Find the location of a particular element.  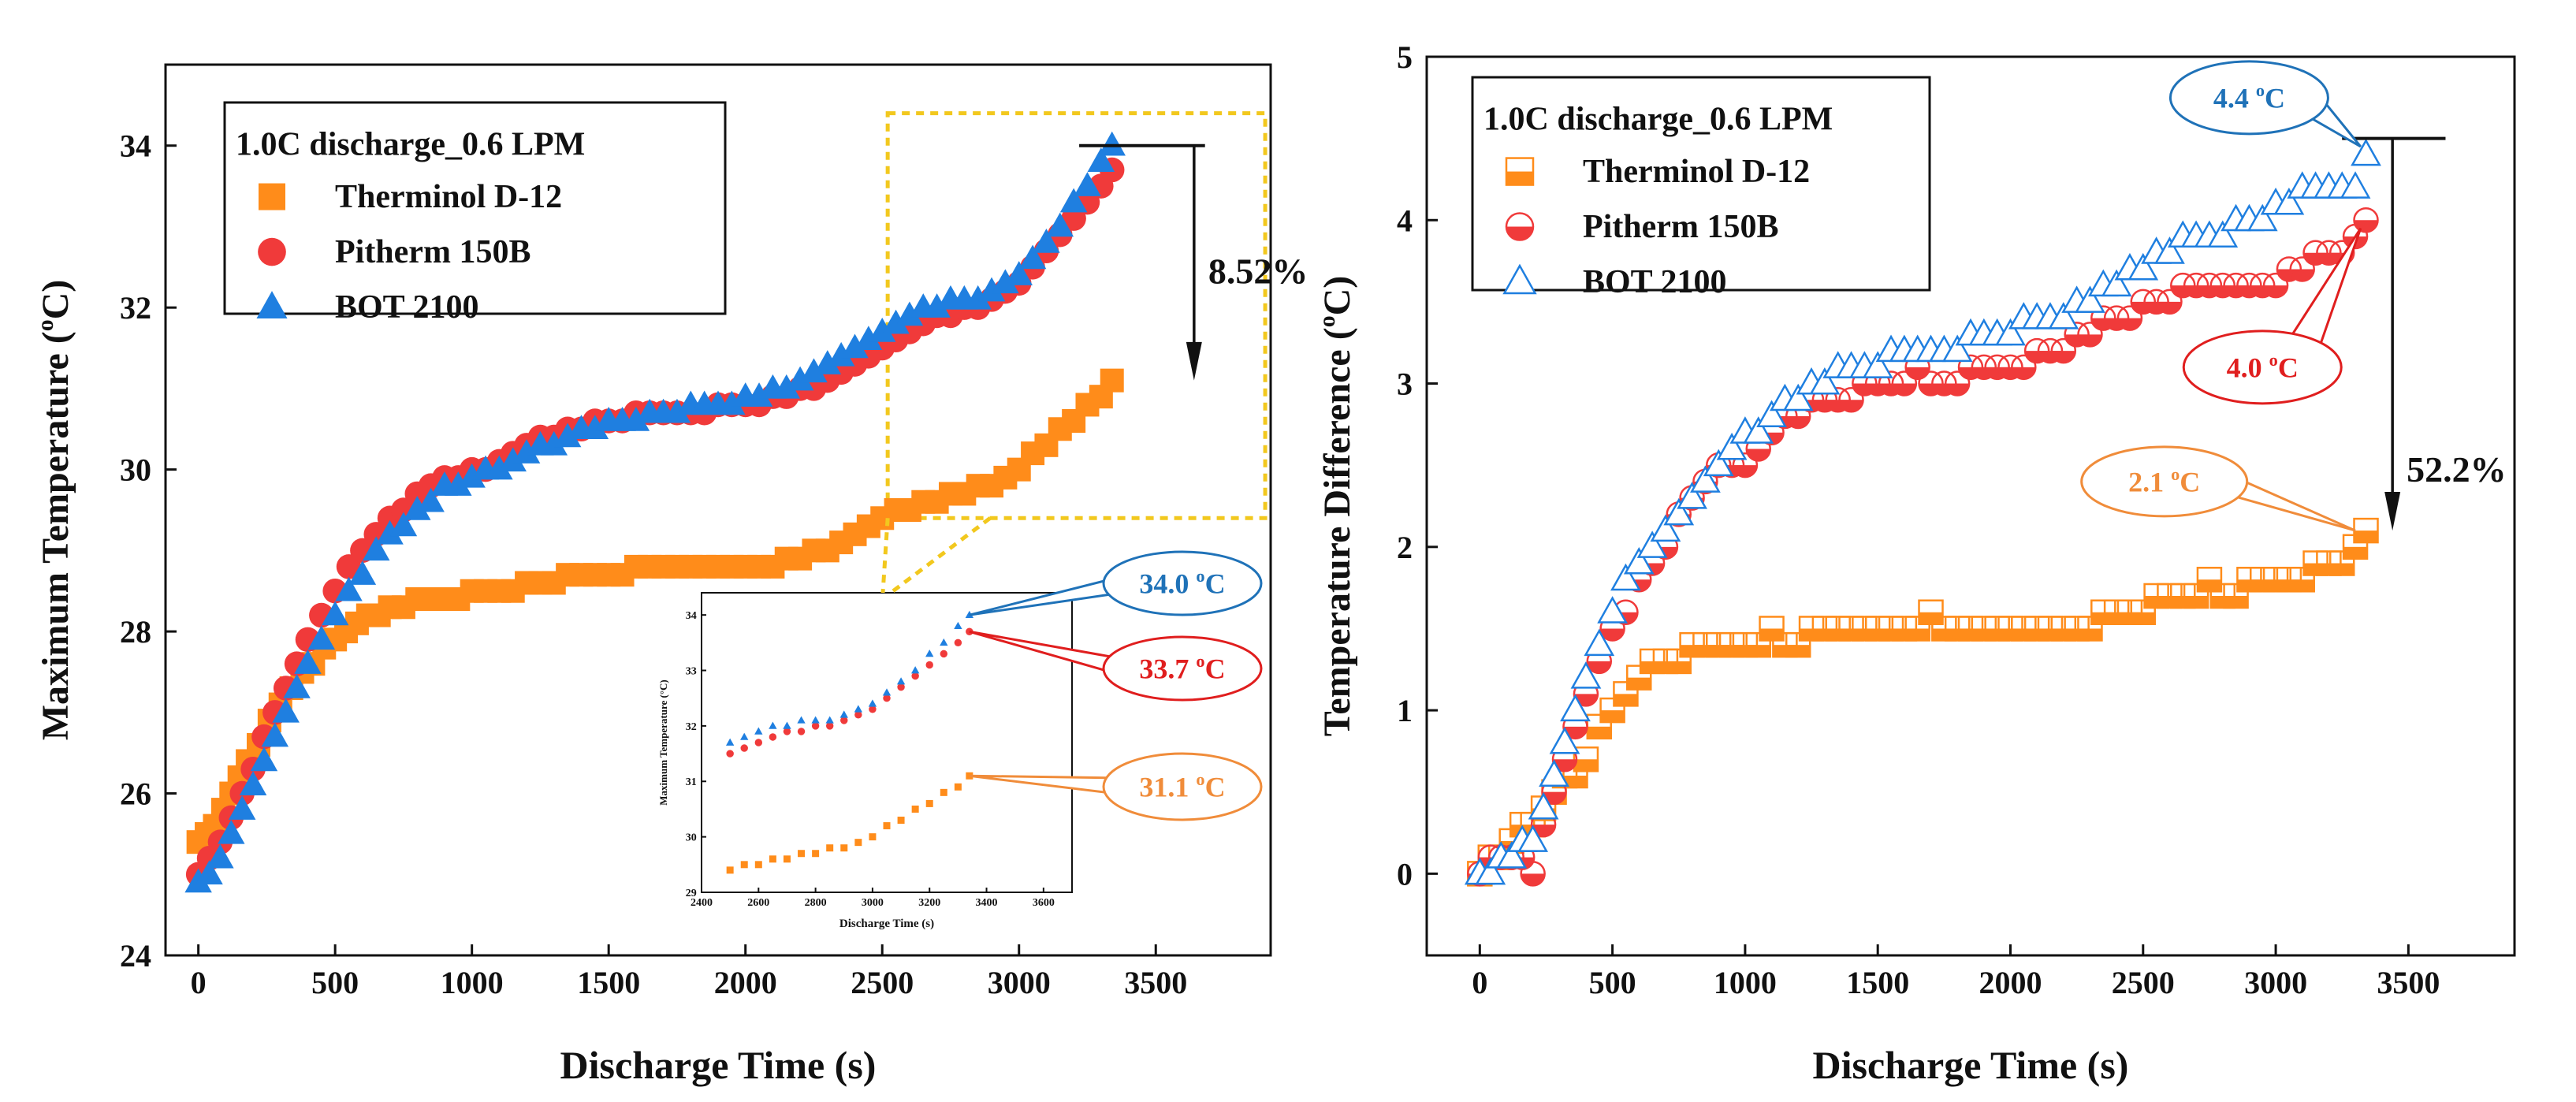

y-tick-label: 2 is located at coordinates (1405, 548).